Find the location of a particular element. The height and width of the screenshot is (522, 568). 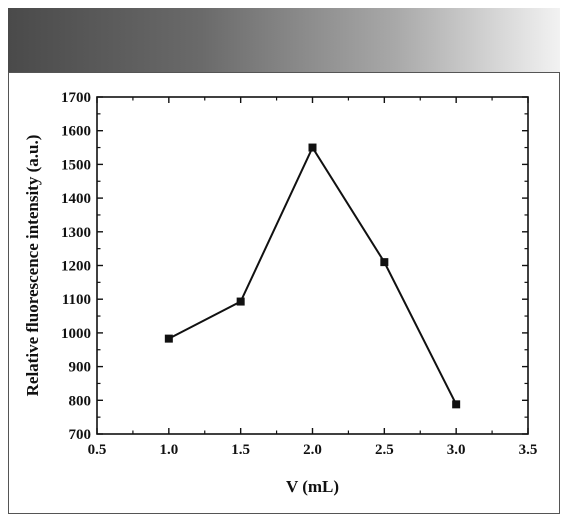

y-tick-label: 1500 is located at coordinates (76, 165).